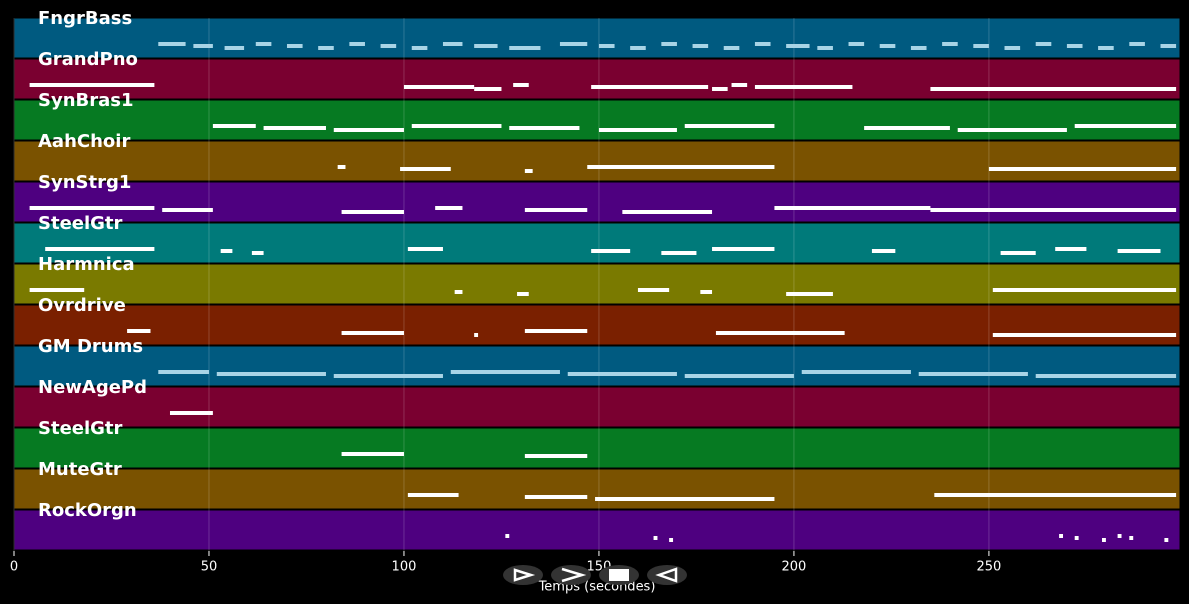 This screenshot has width=1189, height=604. What do you see at coordinates (86, 100) in the screenshot?
I see `track-label: SynBras1` at bounding box center [86, 100].